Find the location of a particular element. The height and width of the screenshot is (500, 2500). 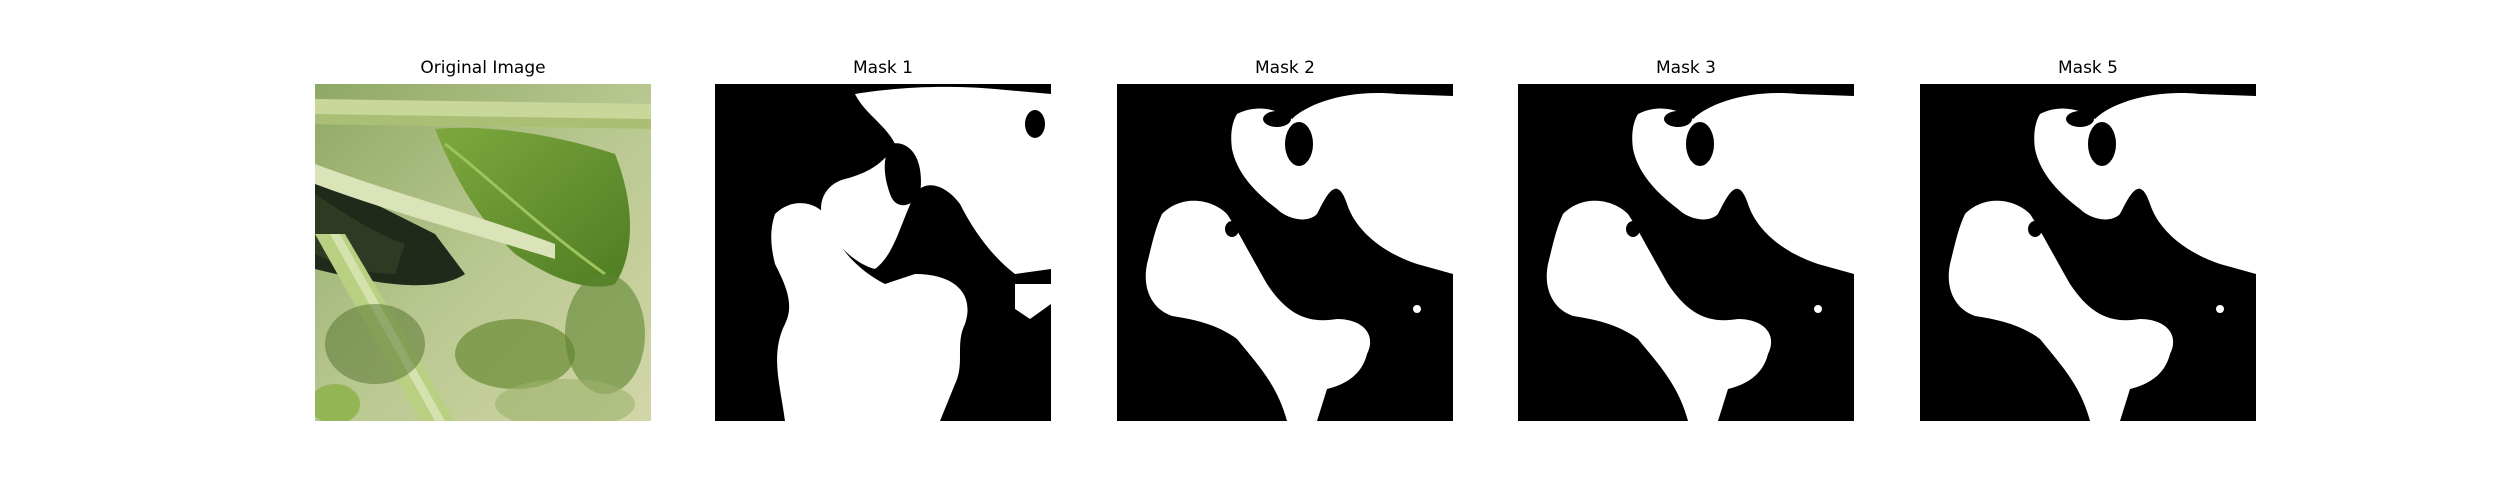

panel-original-image: Original Image is located at coordinates (483, 250).